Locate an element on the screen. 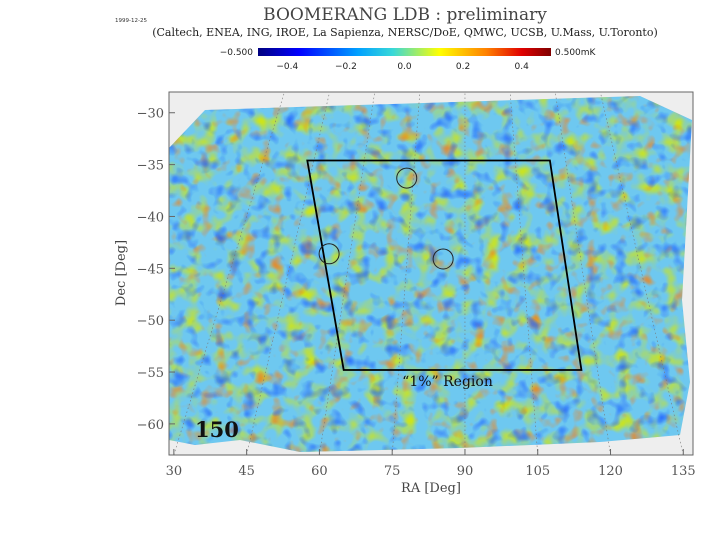 This screenshot has width=720, height=540. x-tick-label: 105 is located at coordinates (537, 471).